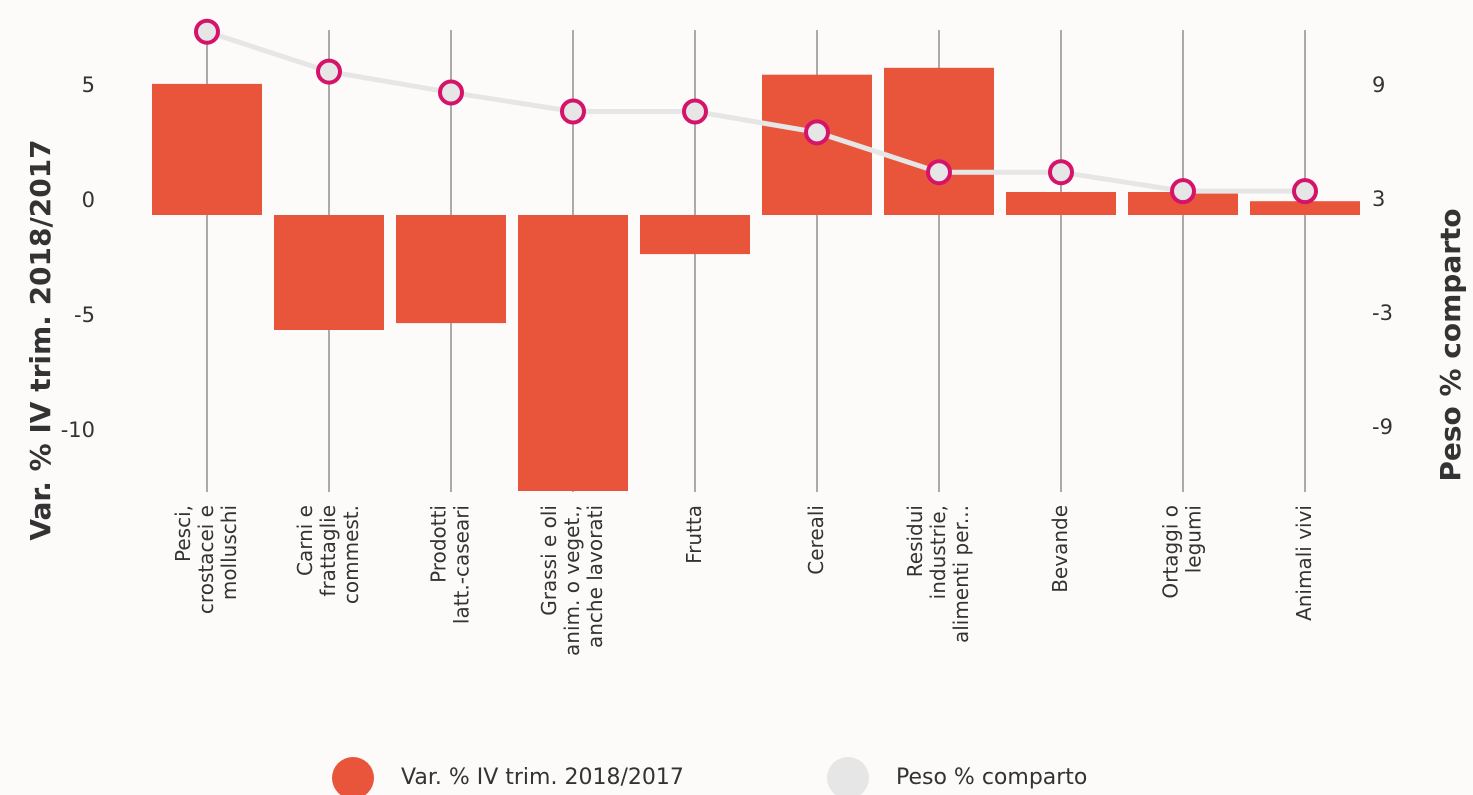 The height and width of the screenshot is (795, 1473). Describe the element at coordinates (1304, 563) in the screenshot. I see `x-tick-label: Animali vivi` at that location.